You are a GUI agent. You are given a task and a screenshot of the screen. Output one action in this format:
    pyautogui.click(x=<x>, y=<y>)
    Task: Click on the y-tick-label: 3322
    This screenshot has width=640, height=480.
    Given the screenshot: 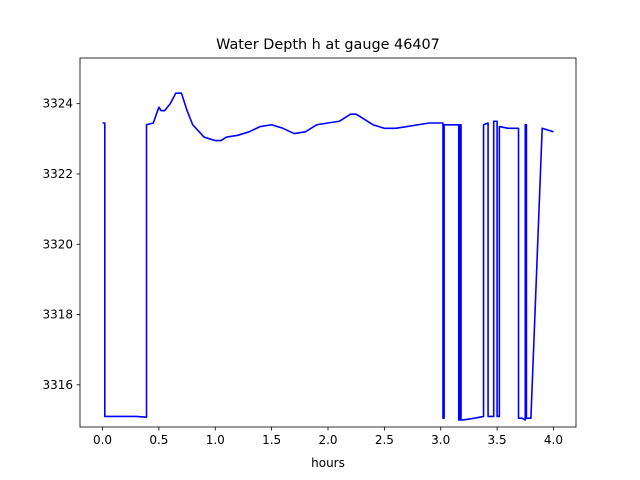 What is the action you would take?
    pyautogui.click(x=57, y=174)
    